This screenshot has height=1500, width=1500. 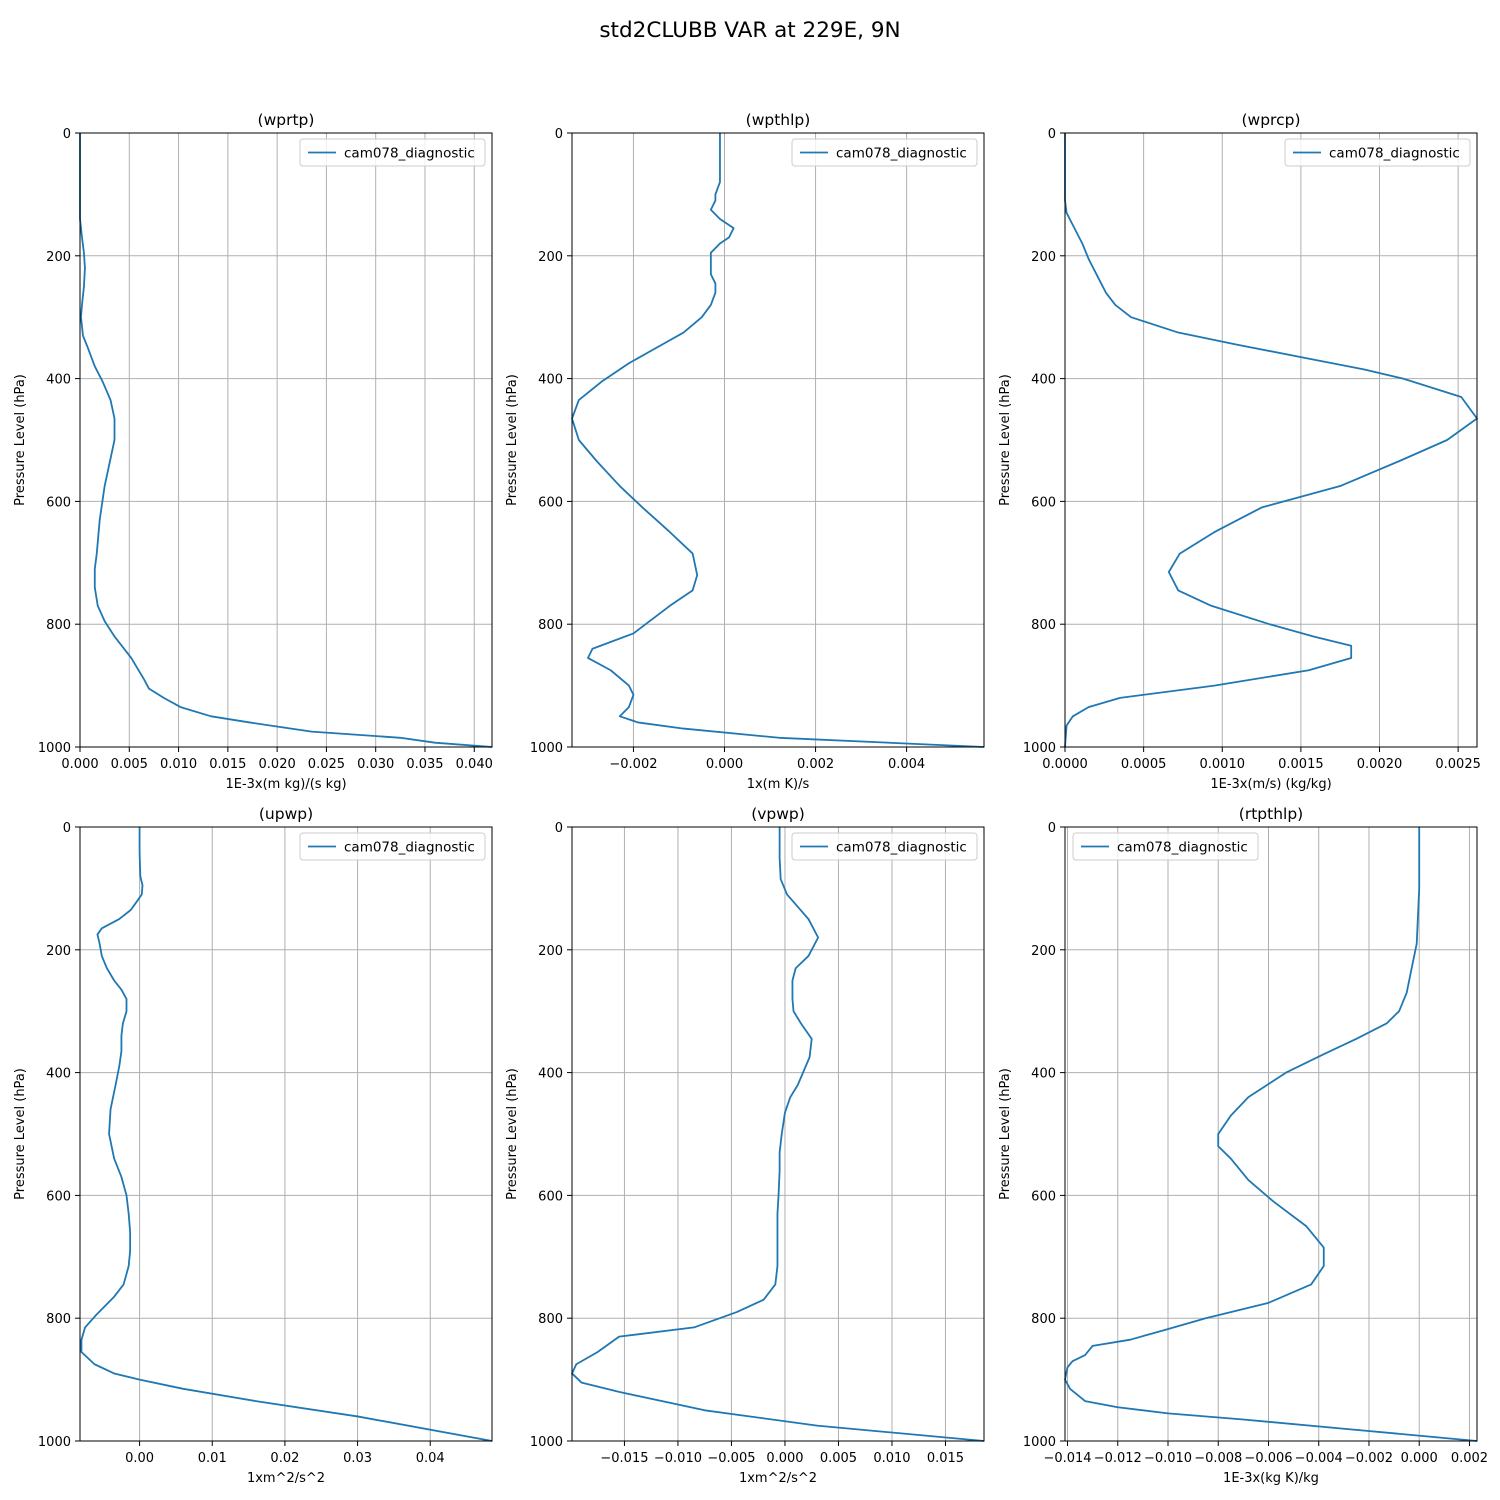 What do you see at coordinates (778, 120) in the screenshot?
I see `panel-title: (wpthlp)` at bounding box center [778, 120].